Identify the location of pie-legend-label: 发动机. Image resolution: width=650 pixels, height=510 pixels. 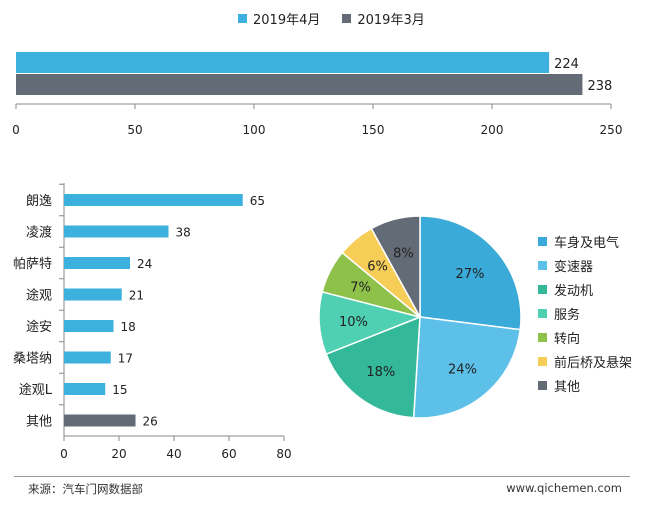
(574, 291).